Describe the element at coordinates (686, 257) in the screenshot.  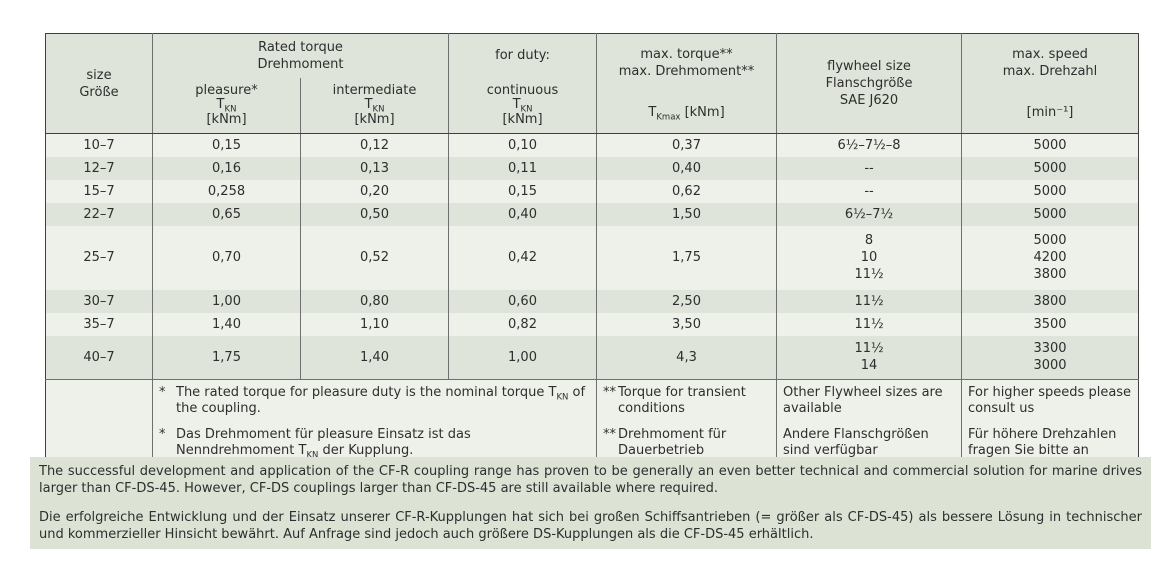
I see `max-torque-cell: 1,75` at that location.